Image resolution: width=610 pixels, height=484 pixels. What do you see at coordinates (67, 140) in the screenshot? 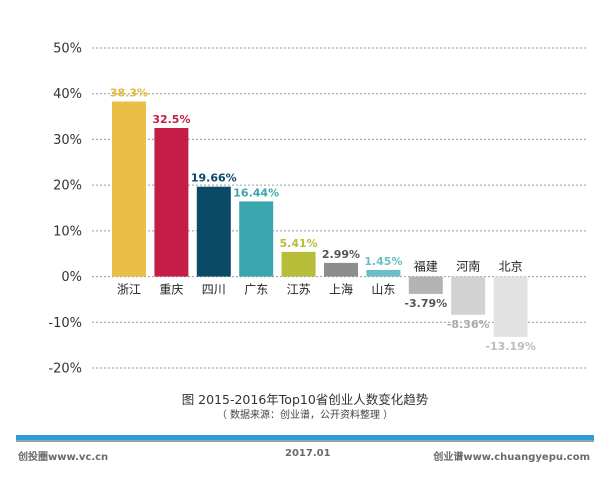
I see `y-tick-label: 30%` at bounding box center [67, 140].